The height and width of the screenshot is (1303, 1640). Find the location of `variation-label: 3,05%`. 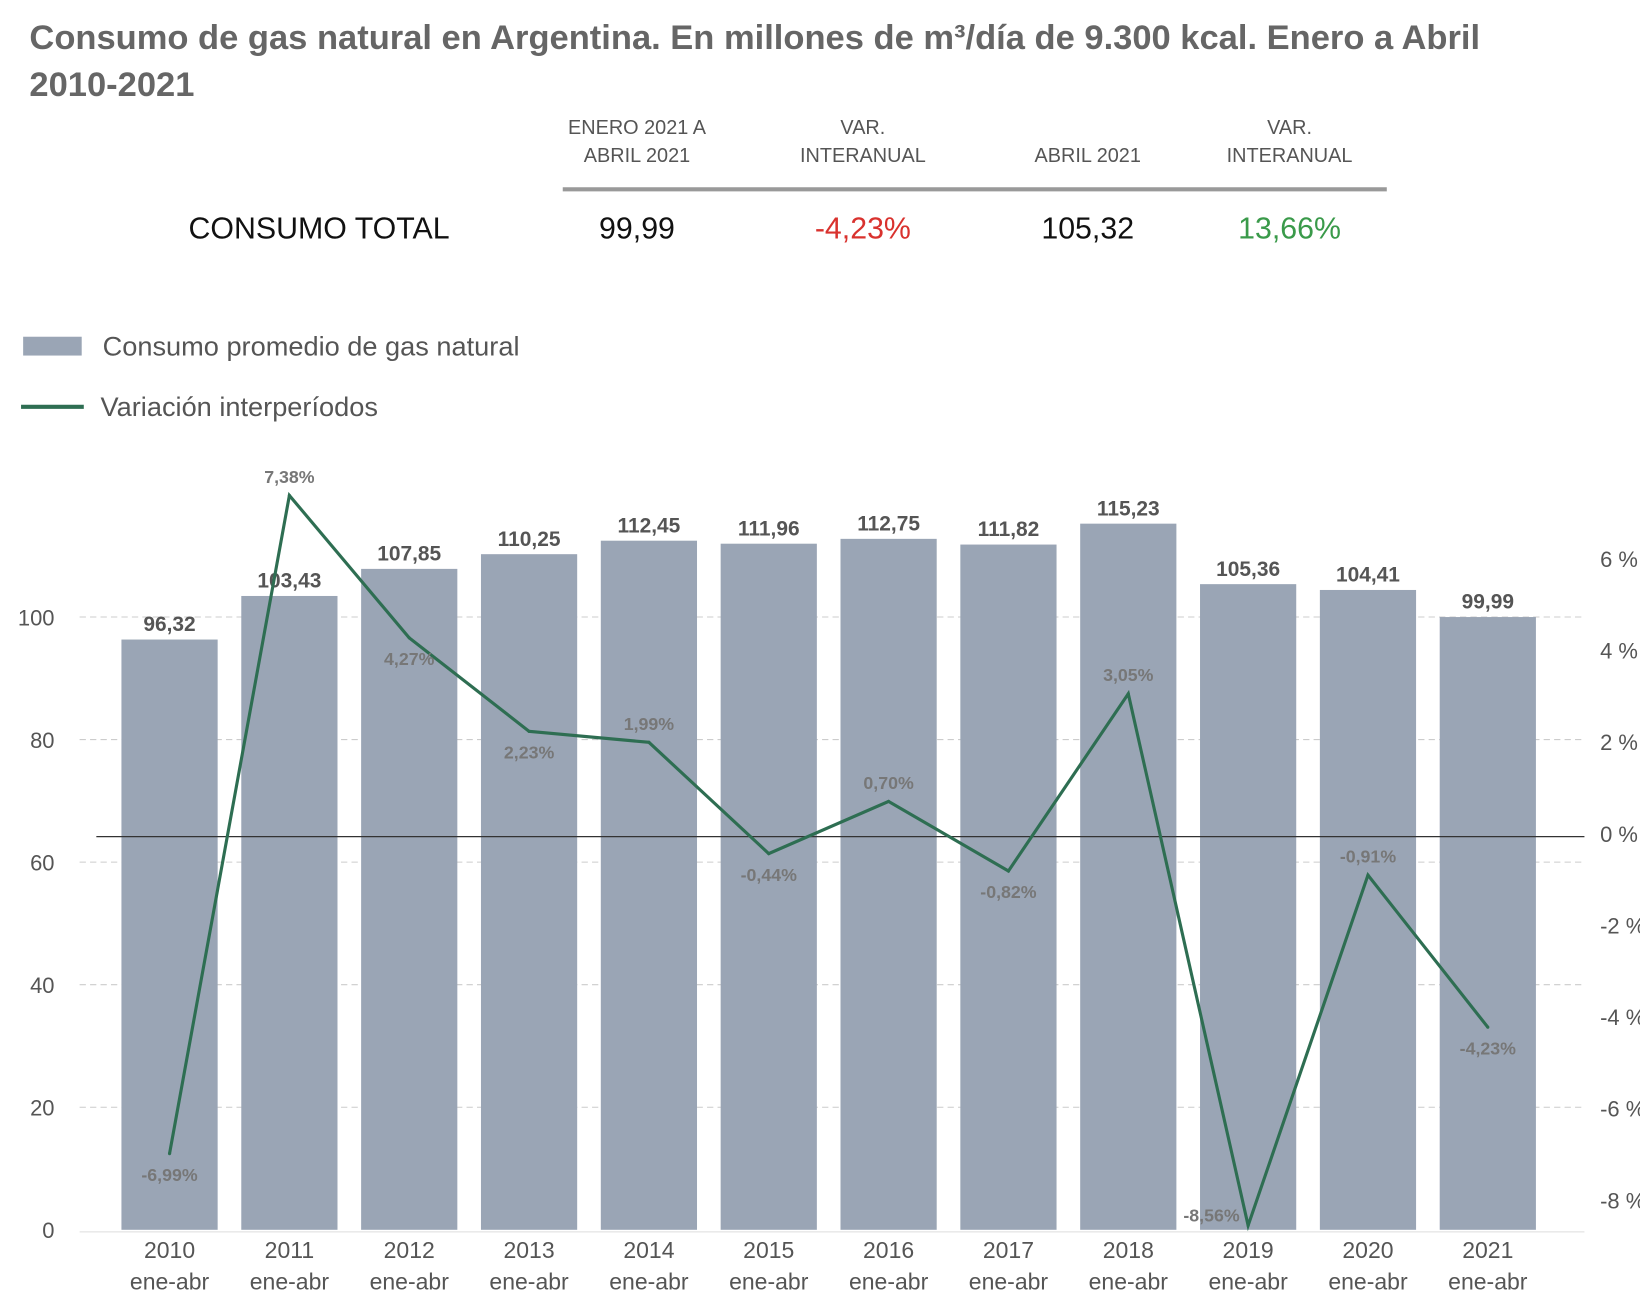

variation-label: 3,05% is located at coordinates (1128, 675).